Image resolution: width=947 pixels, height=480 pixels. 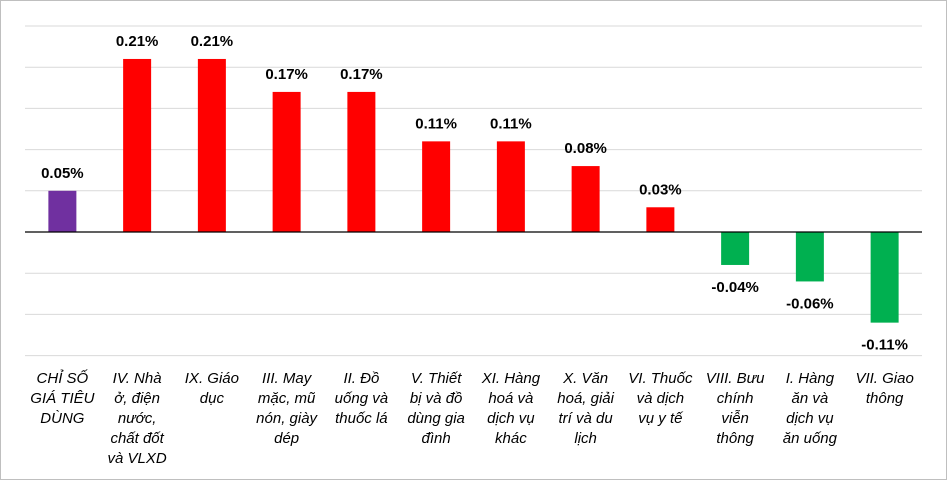 I want to click on data-label: -0.06%, so click(x=810, y=303).